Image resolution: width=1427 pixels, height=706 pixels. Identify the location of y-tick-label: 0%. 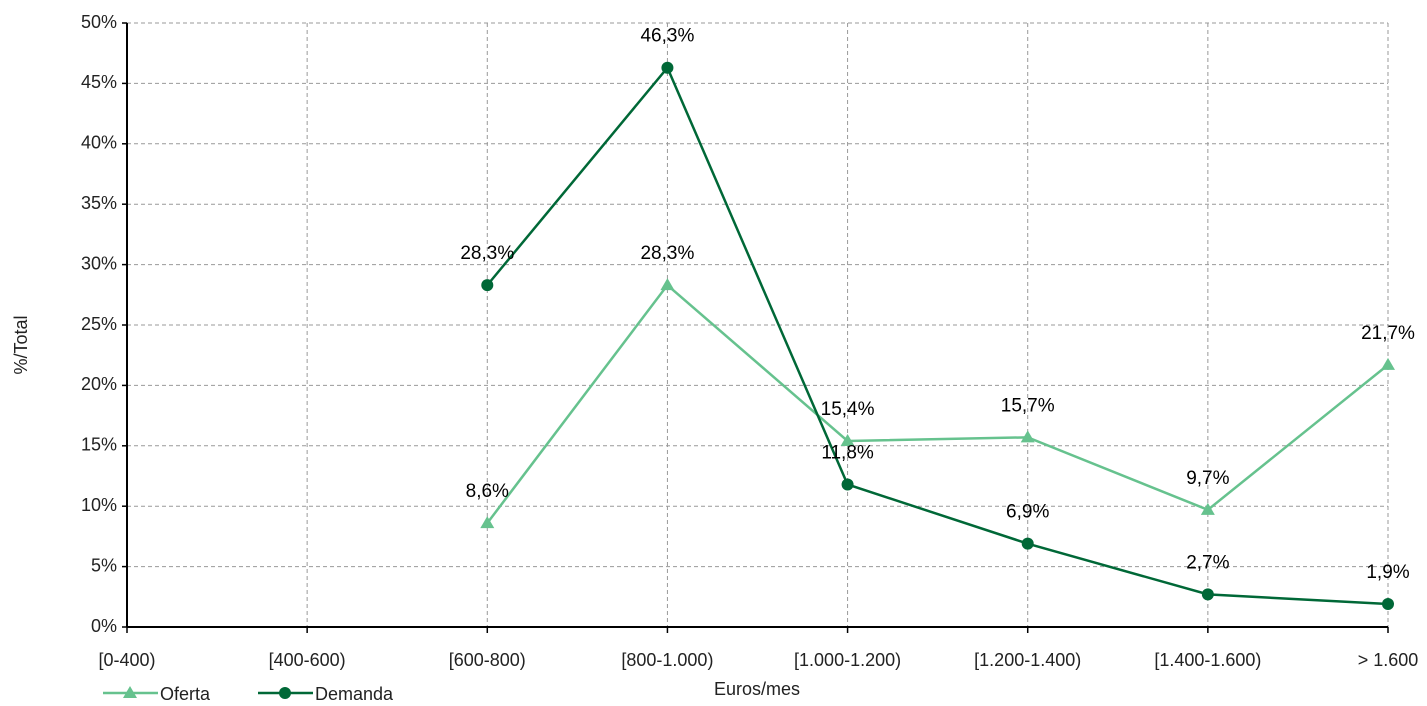
(104, 626).